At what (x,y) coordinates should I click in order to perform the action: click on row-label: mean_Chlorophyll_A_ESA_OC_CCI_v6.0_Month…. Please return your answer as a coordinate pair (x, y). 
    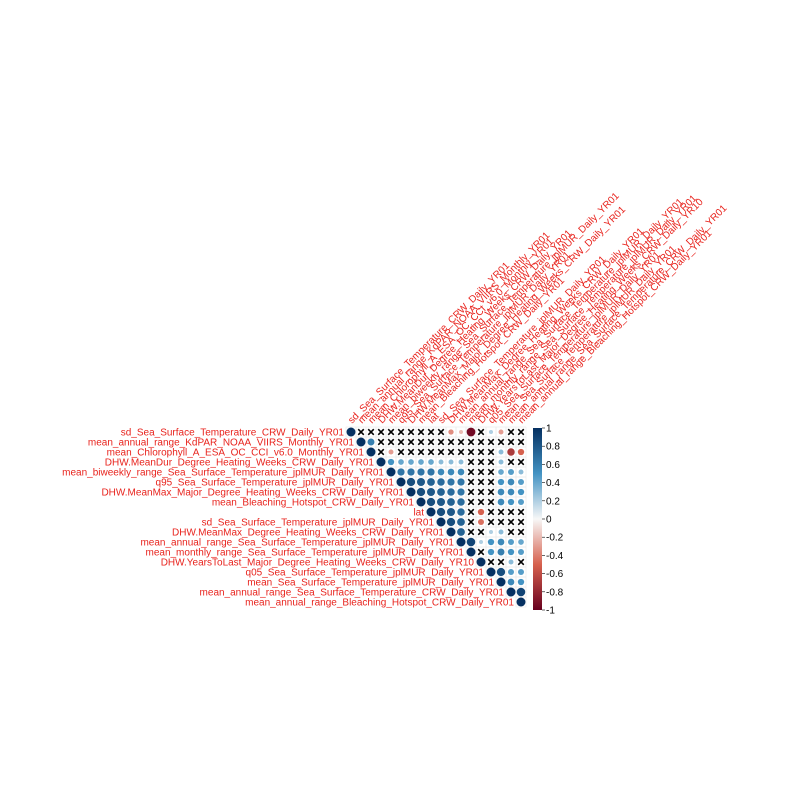
    Looking at the image, I should click on (236, 453).